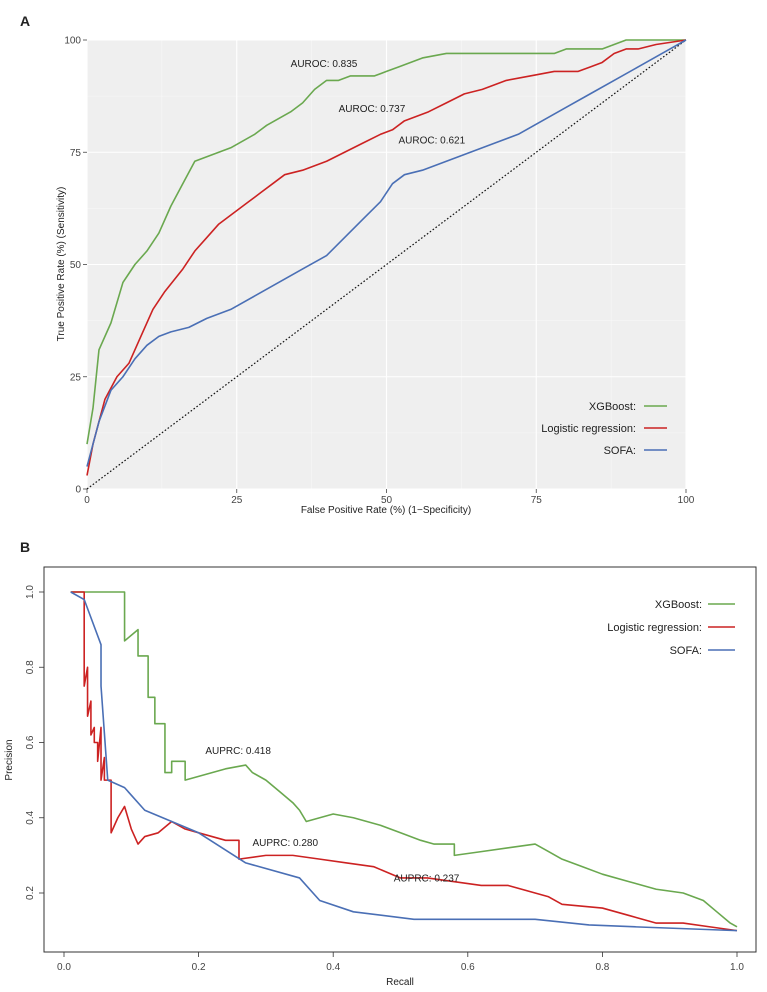  Describe the element at coordinates (654, 628) in the screenshot. I see `pr-legend-label-logistic-regression: Logistic regression:` at that location.